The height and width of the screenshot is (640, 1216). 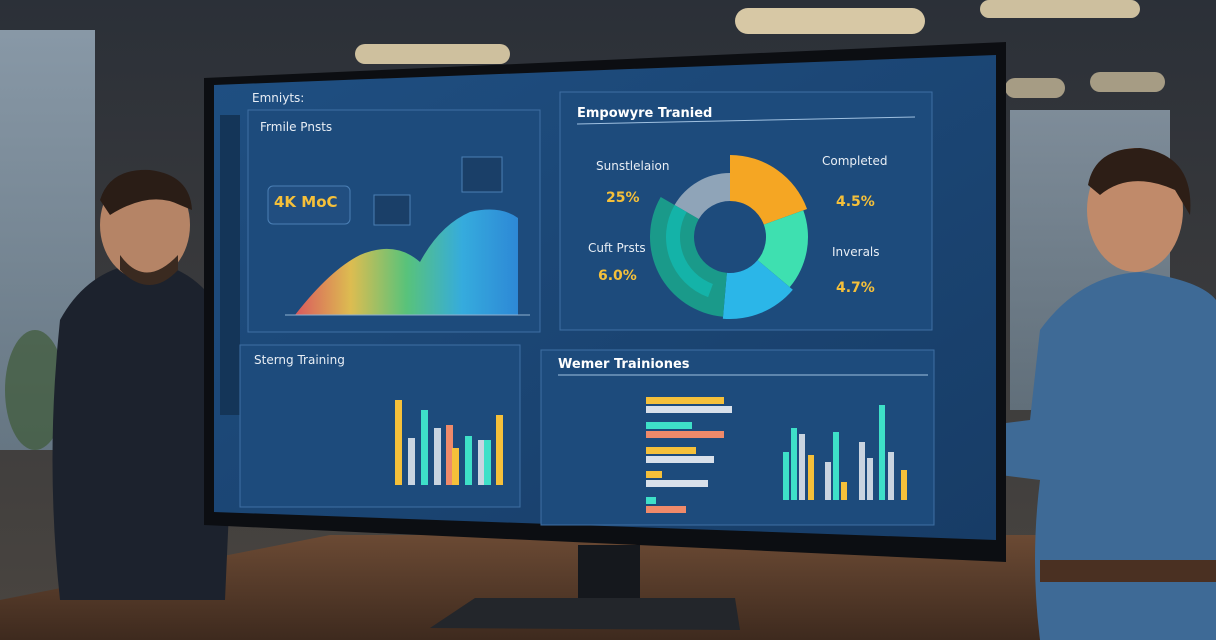 What do you see at coordinates (746, 120) in the screenshot?
I see `divider` at bounding box center [746, 120].